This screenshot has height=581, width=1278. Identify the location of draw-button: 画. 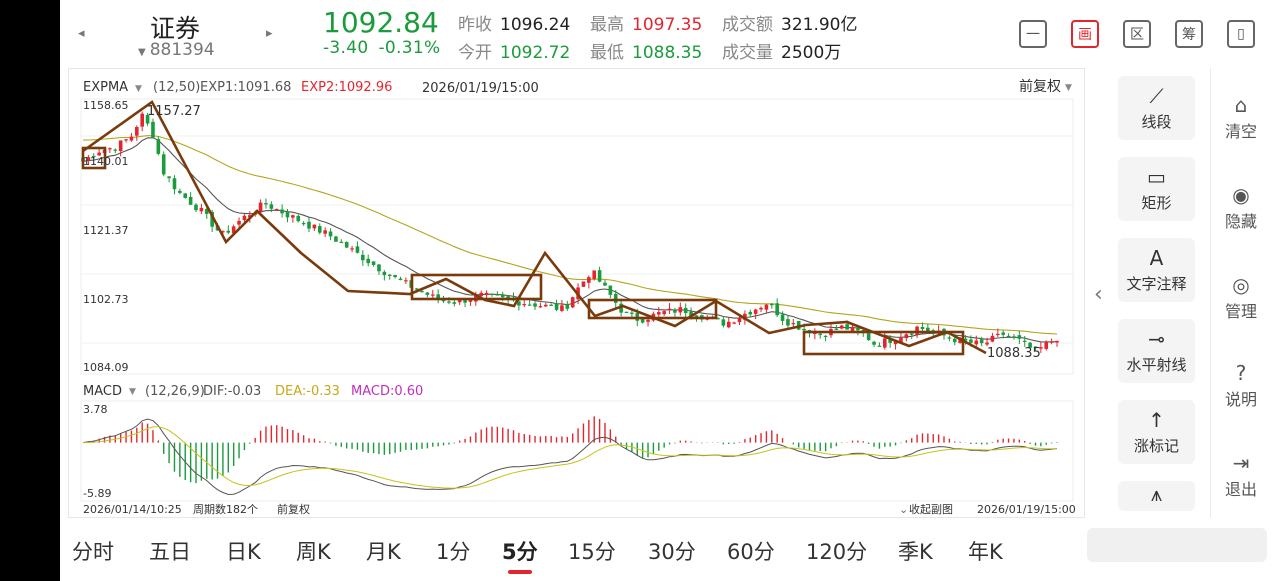
(1085, 34).